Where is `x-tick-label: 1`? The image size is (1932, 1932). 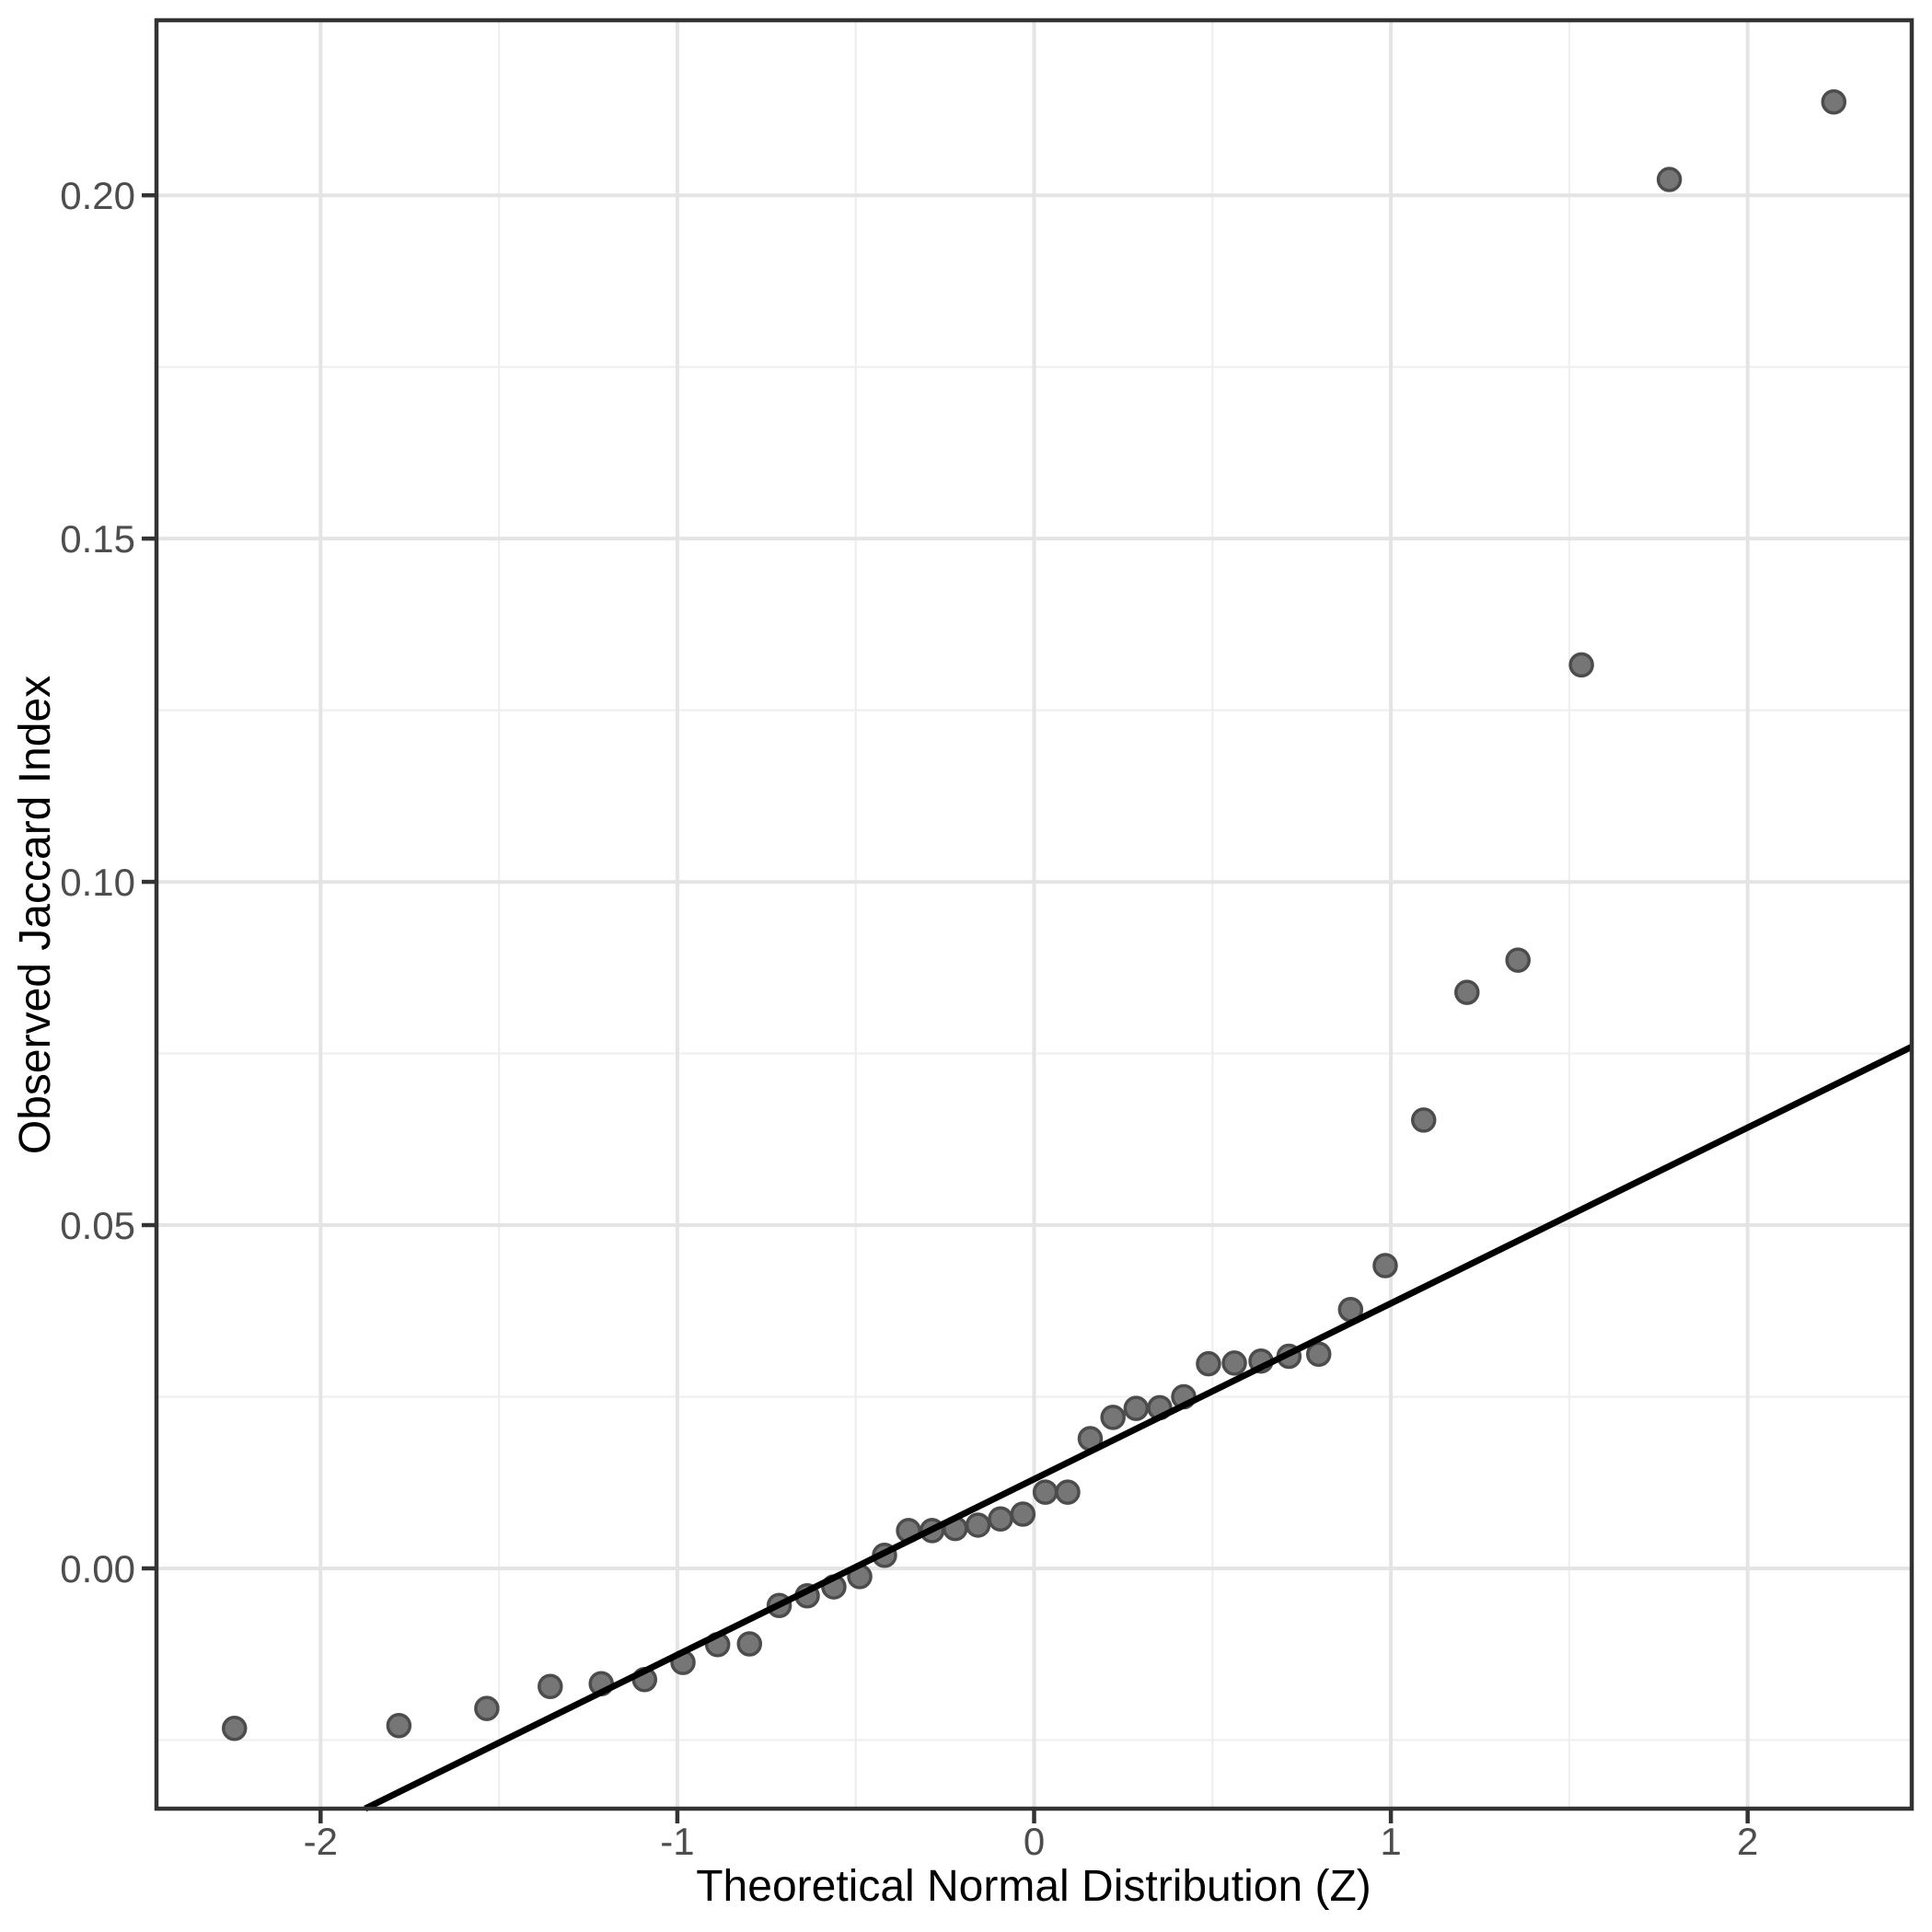
x-tick-label: 1 is located at coordinates (1391, 1842).